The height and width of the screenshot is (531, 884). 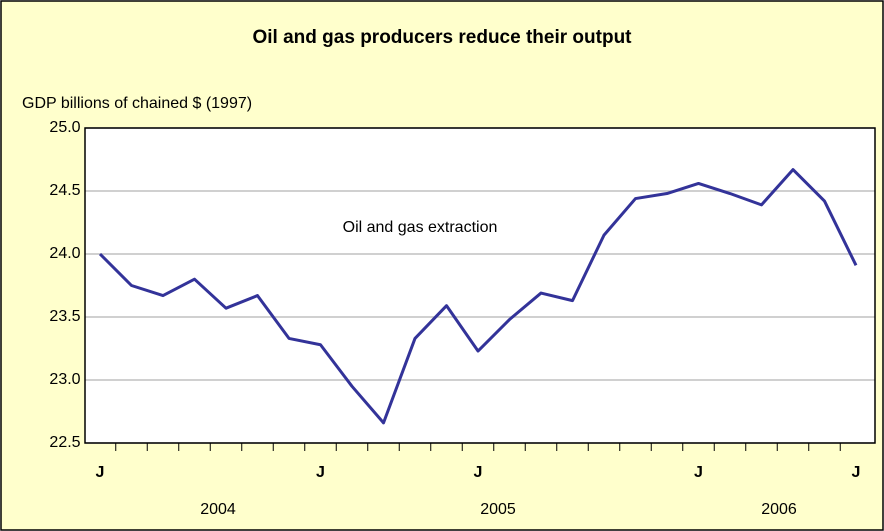 I want to click on y-tick-label: 22.5, so click(x=64, y=442).